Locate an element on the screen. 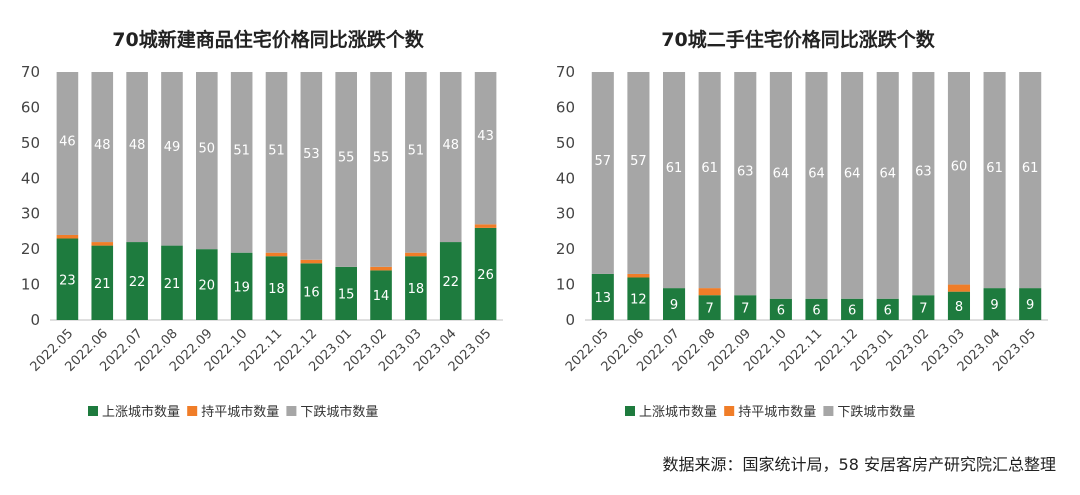  y-tick-label: 20 is located at coordinates (30, 249).